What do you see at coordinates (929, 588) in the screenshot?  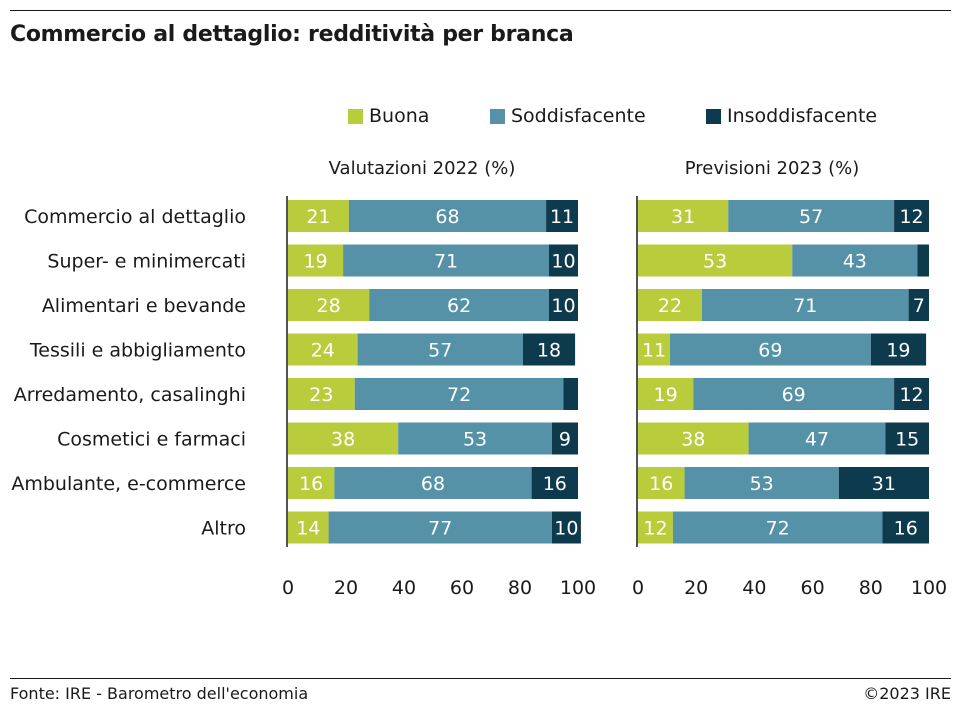 I see `tick-label-2-100: 100` at bounding box center [929, 588].